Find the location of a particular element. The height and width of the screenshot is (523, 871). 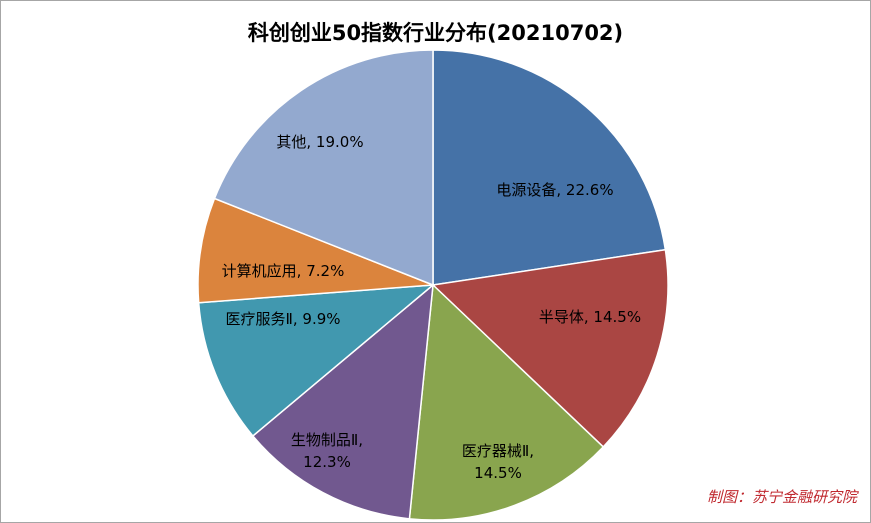

slice-label-3: 医疗器械Ⅱ, 14.5% is located at coordinates (498, 462).